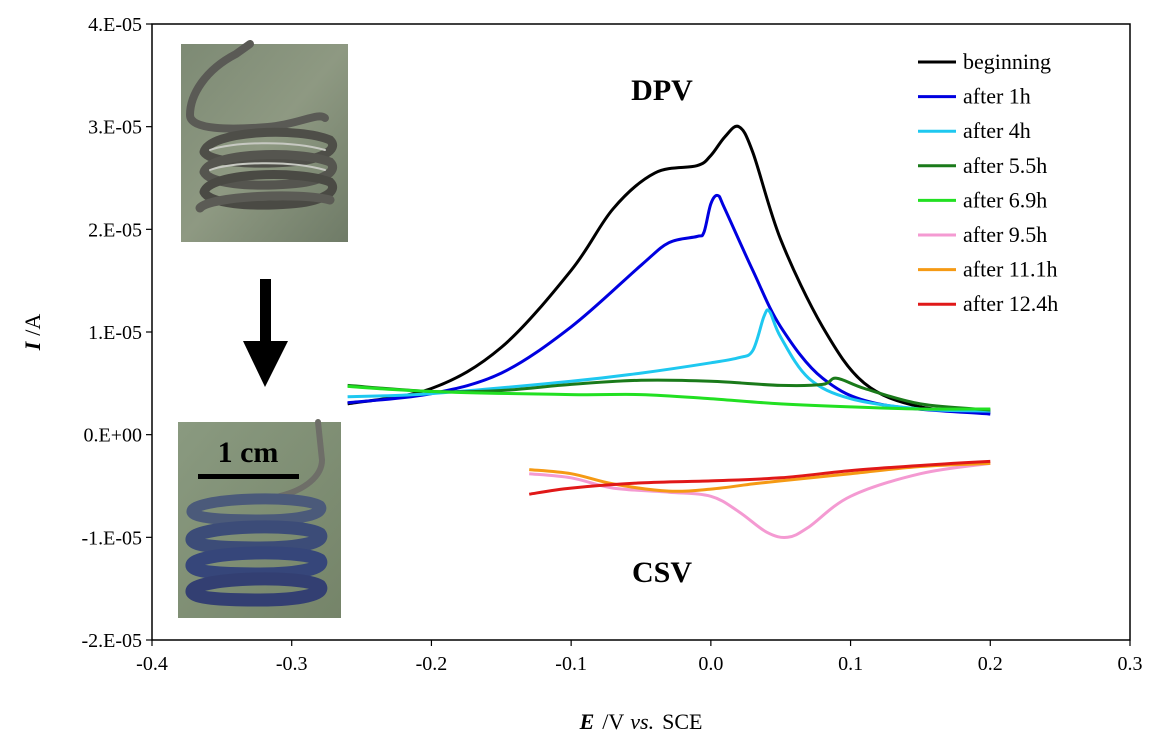 The height and width of the screenshot is (736, 1152). I want to click on legend-label-beginning: beginning, so click(1007, 61).